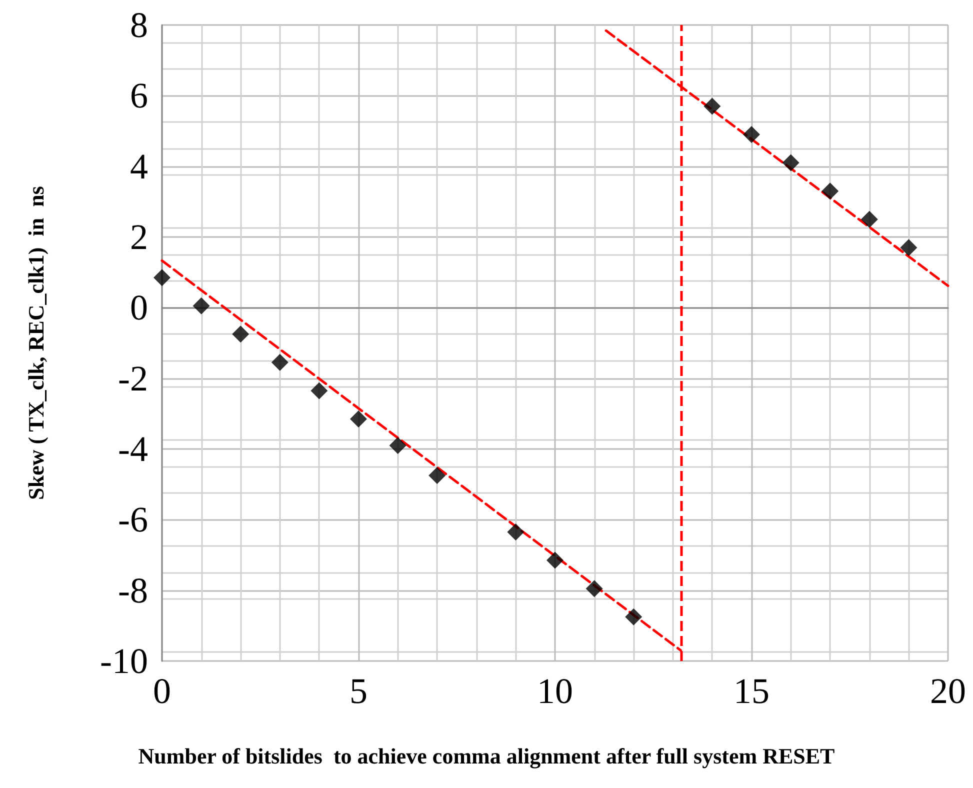 This screenshot has height=788, width=973. What do you see at coordinates (139, 166) in the screenshot?
I see `y-tick-label: 4` at bounding box center [139, 166].